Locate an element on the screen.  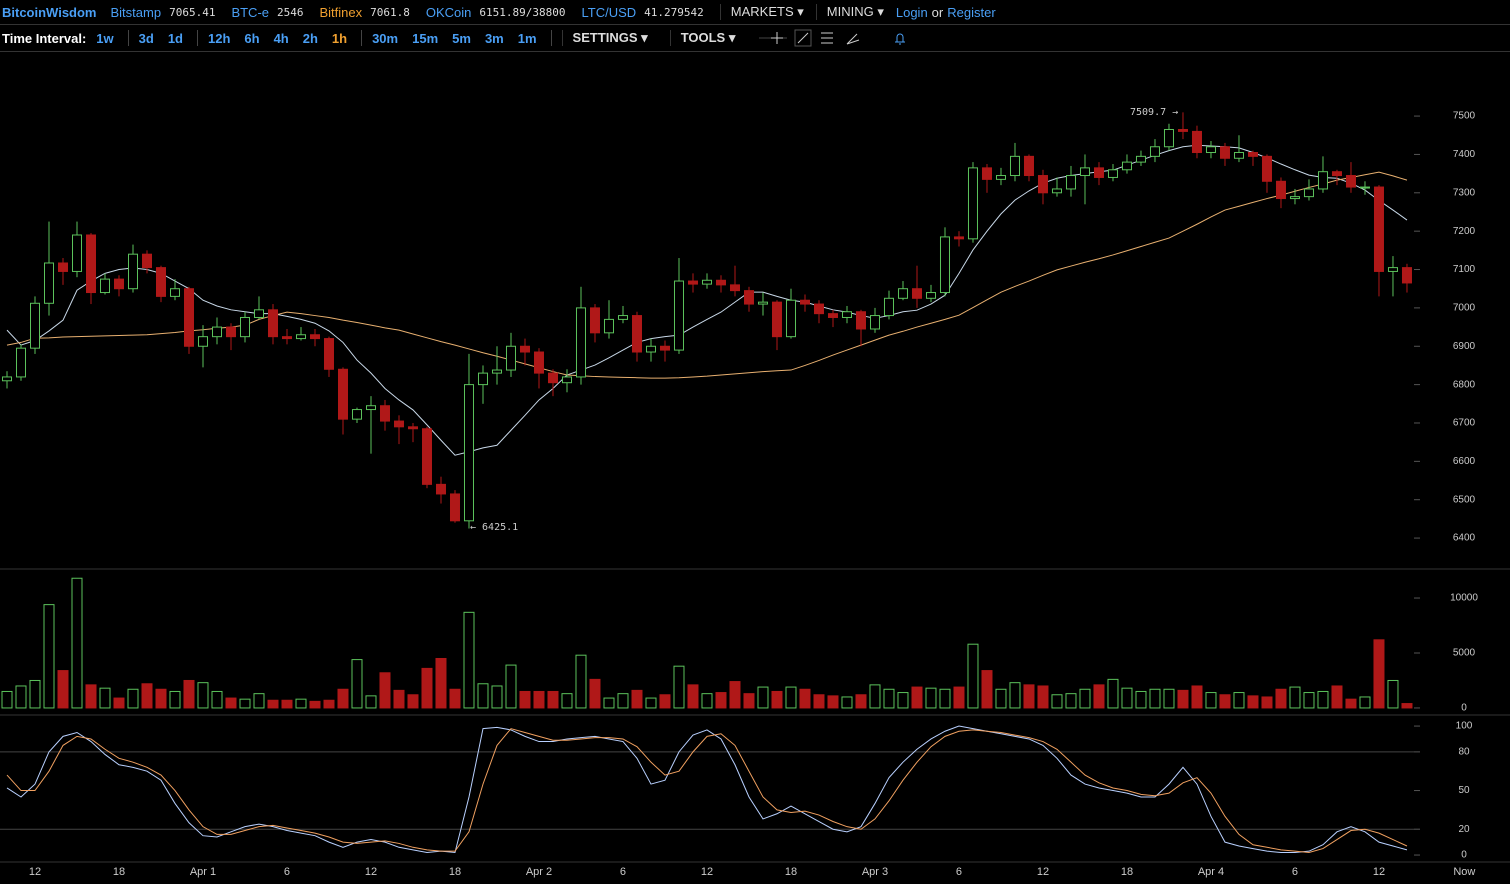
y-tick-label: 6500 is located at coordinates (1464, 499).